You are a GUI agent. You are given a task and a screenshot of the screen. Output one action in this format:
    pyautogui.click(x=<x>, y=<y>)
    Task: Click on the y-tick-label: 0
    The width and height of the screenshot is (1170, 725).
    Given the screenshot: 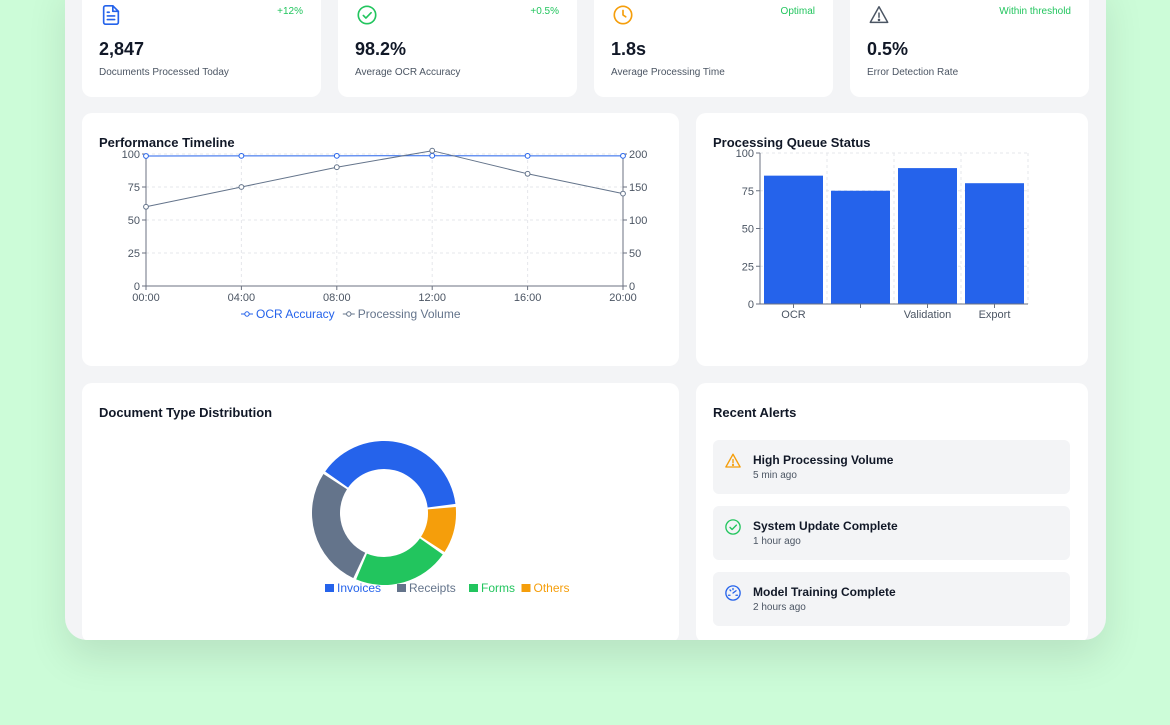 What is the action you would take?
    pyautogui.click(x=751, y=305)
    